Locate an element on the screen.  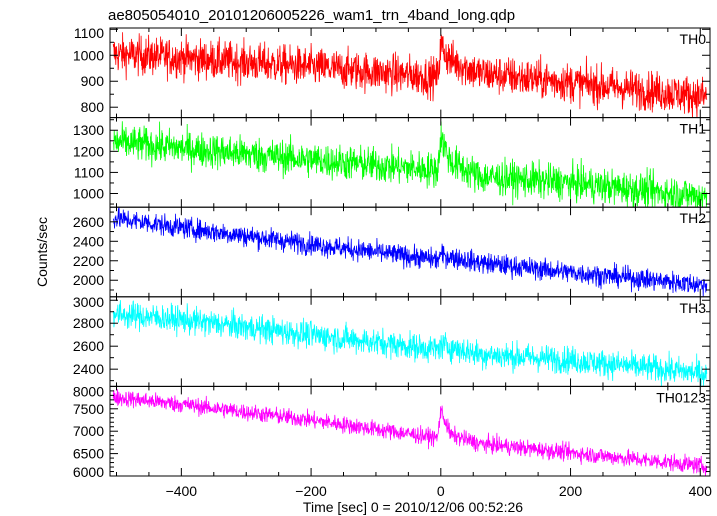
y-tick-label: 2000 is located at coordinates (88, 280).